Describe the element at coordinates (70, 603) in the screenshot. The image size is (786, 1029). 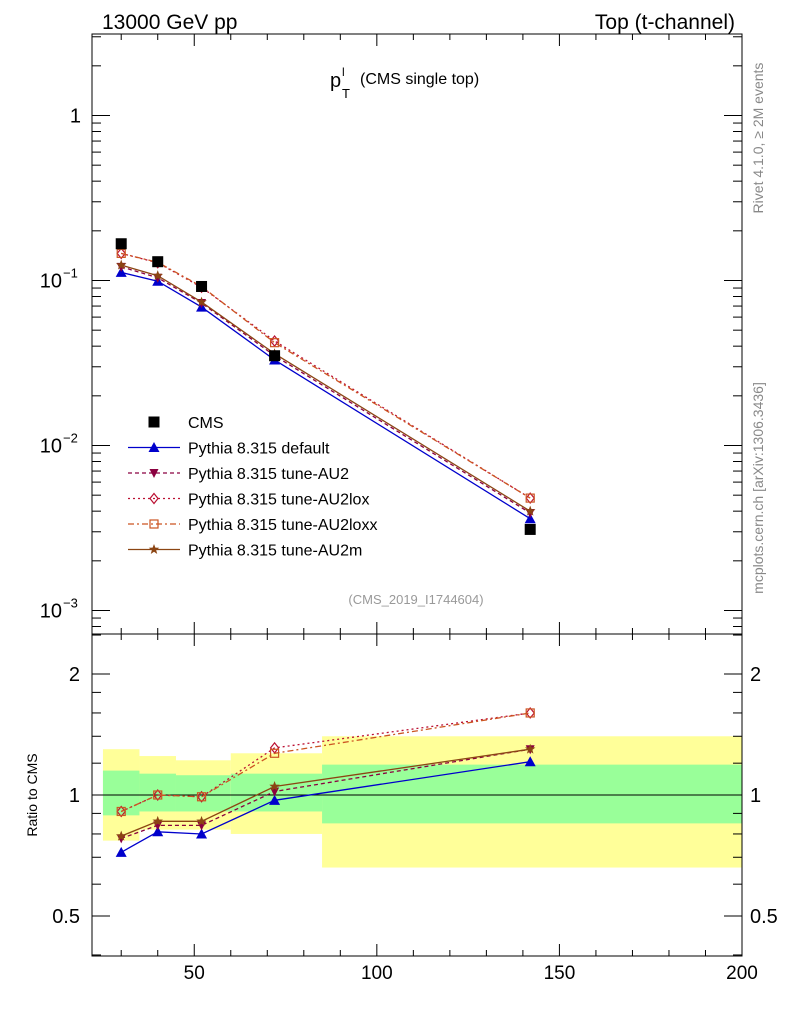
I see `y-tick-exponent-main-4: −3` at that location.